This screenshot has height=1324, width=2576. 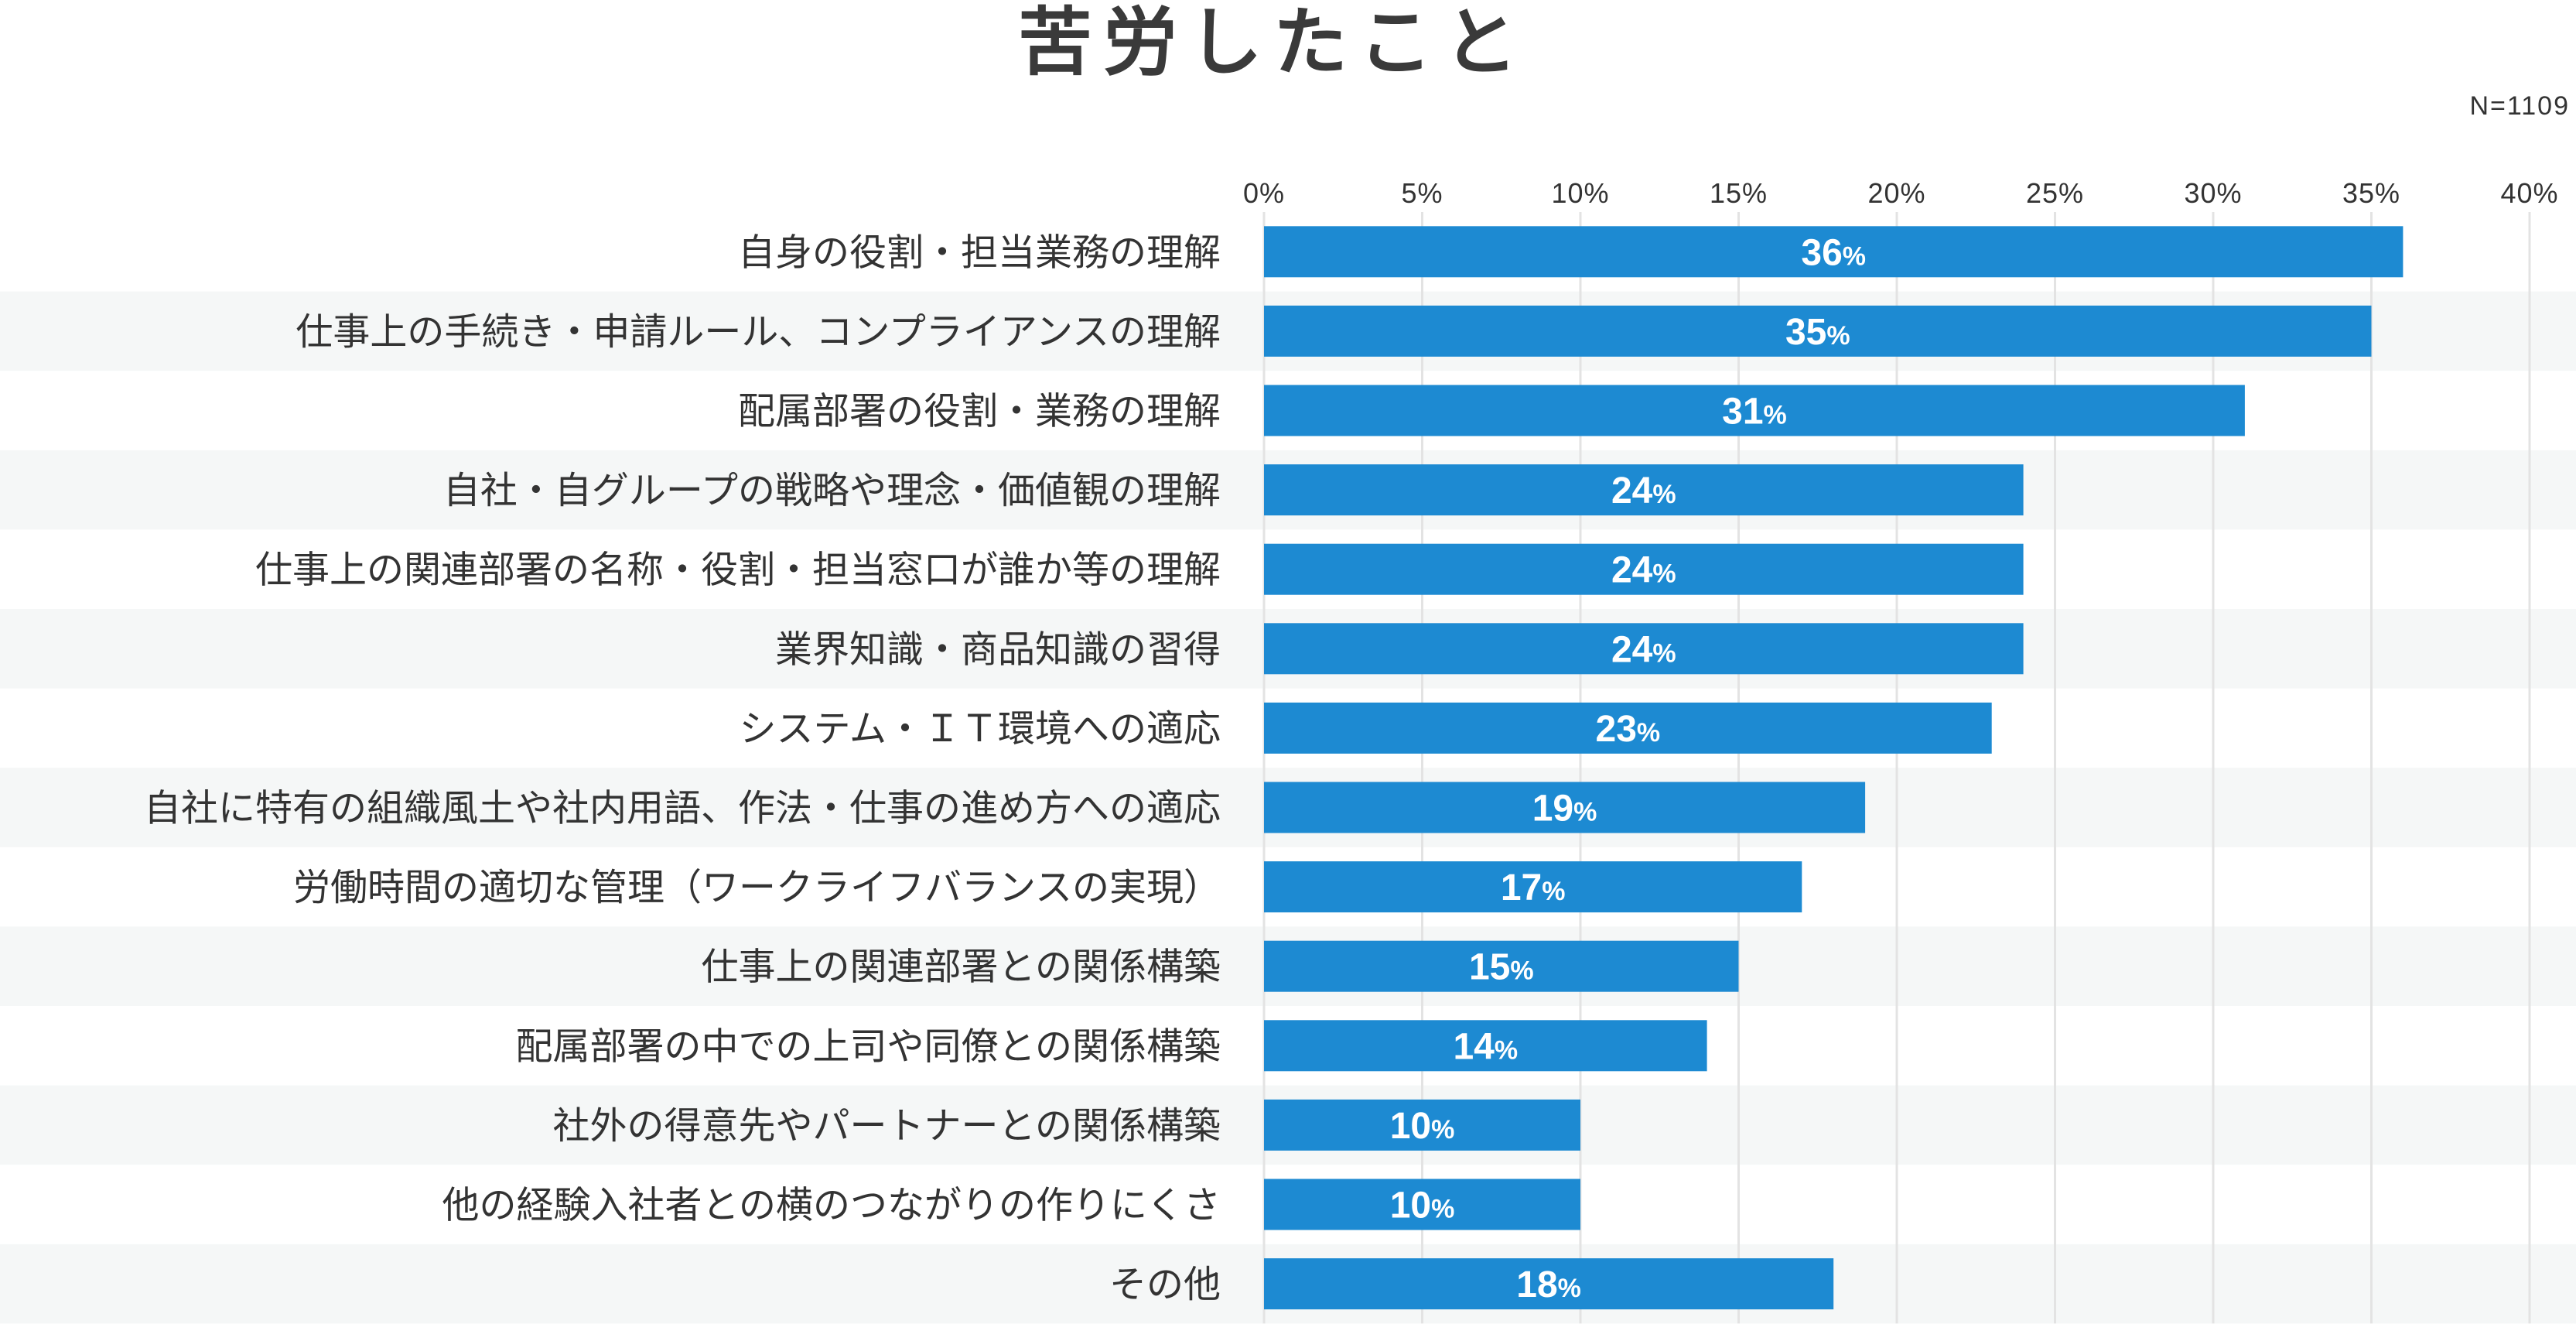 What do you see at coordinates (979, 412) in the screenshot?
I see `category-label: 配属部署の役割・業務の理解` at bounding box center [979, 412].